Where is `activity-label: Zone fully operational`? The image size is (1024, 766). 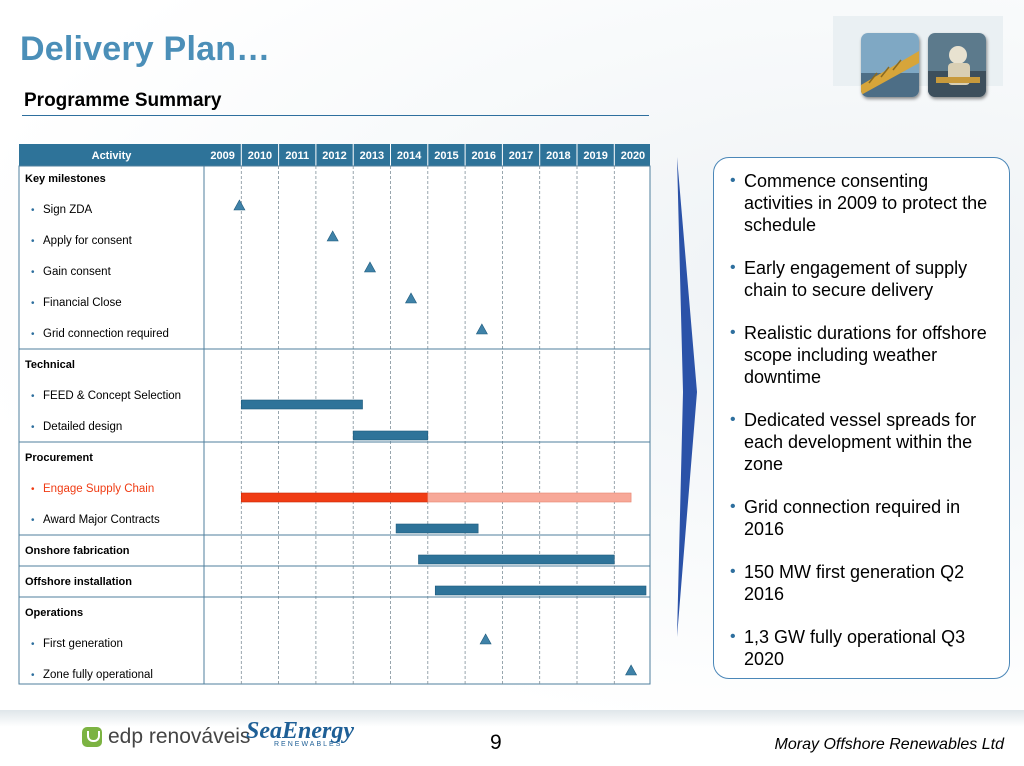
activity-label: Zone fully operational is located at coordinates (98, 675).